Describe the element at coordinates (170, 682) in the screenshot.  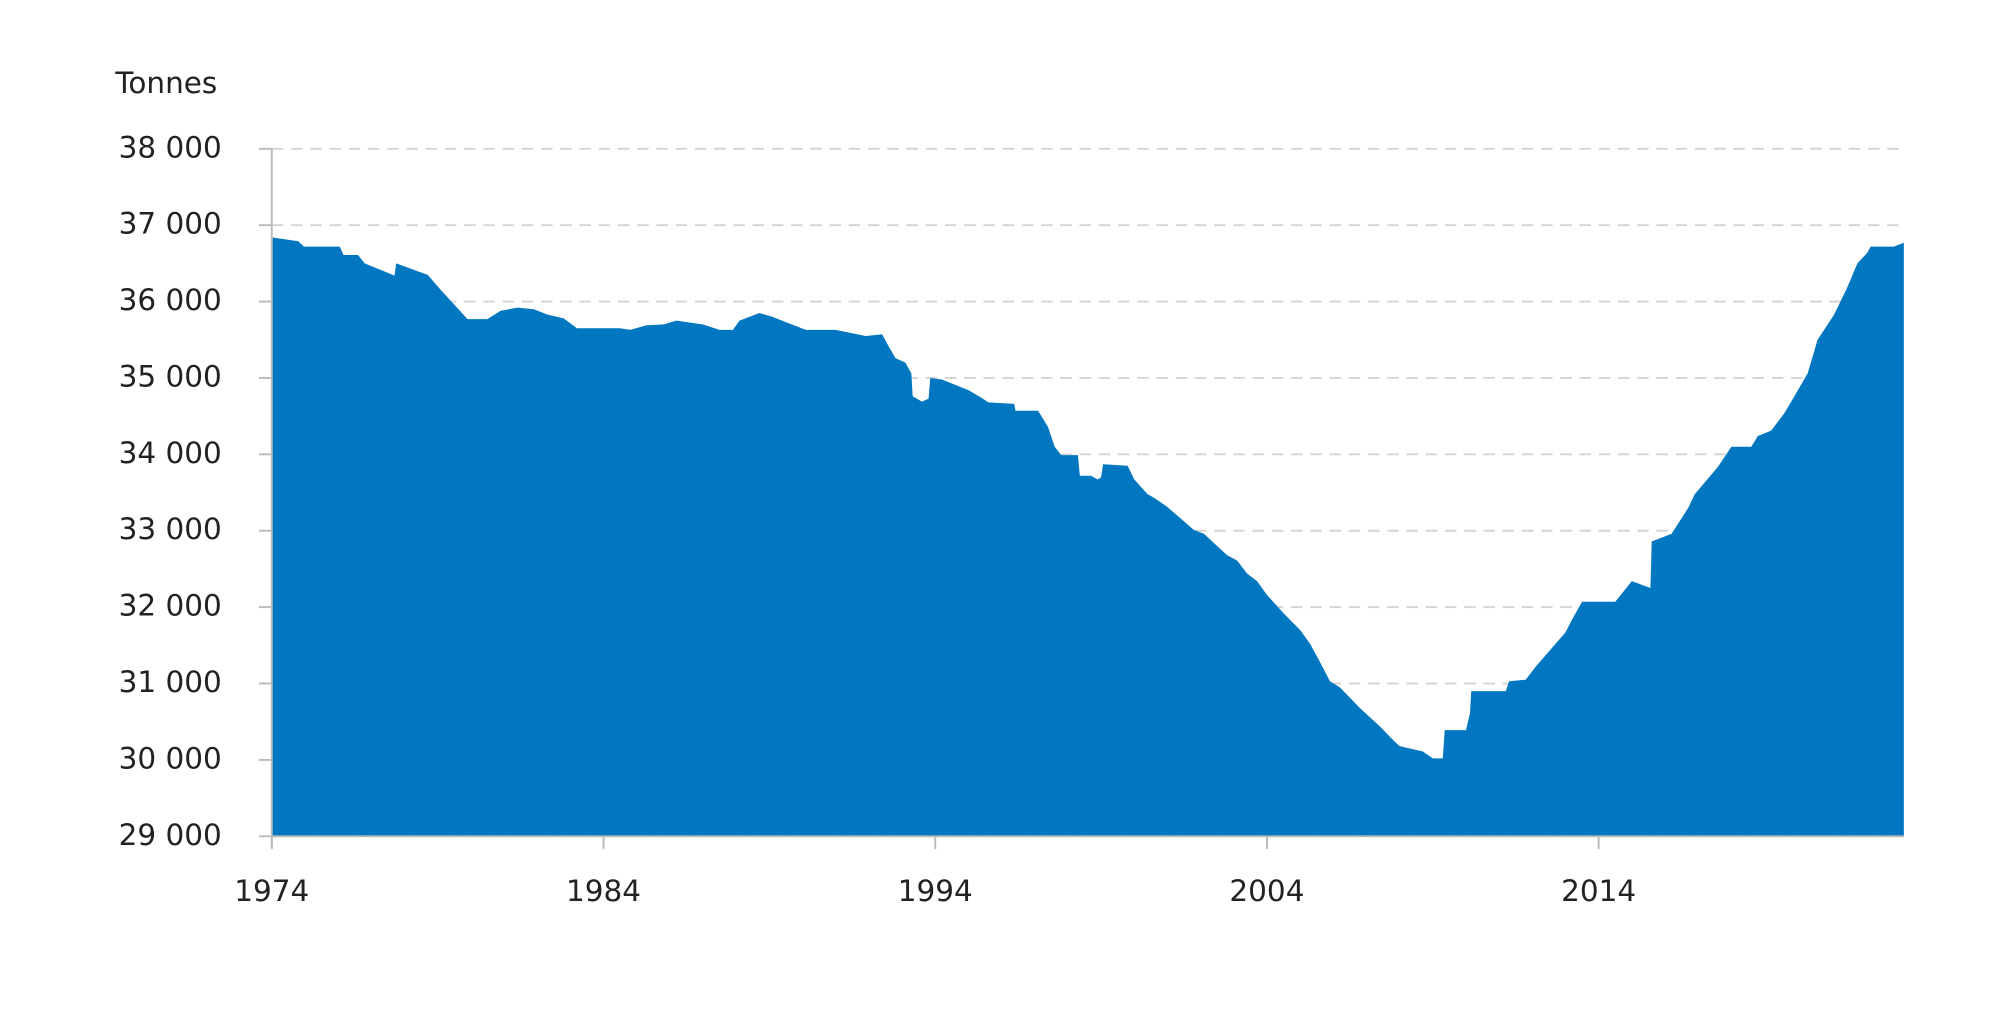
I see `y-tick-label: 31 000` at that location.